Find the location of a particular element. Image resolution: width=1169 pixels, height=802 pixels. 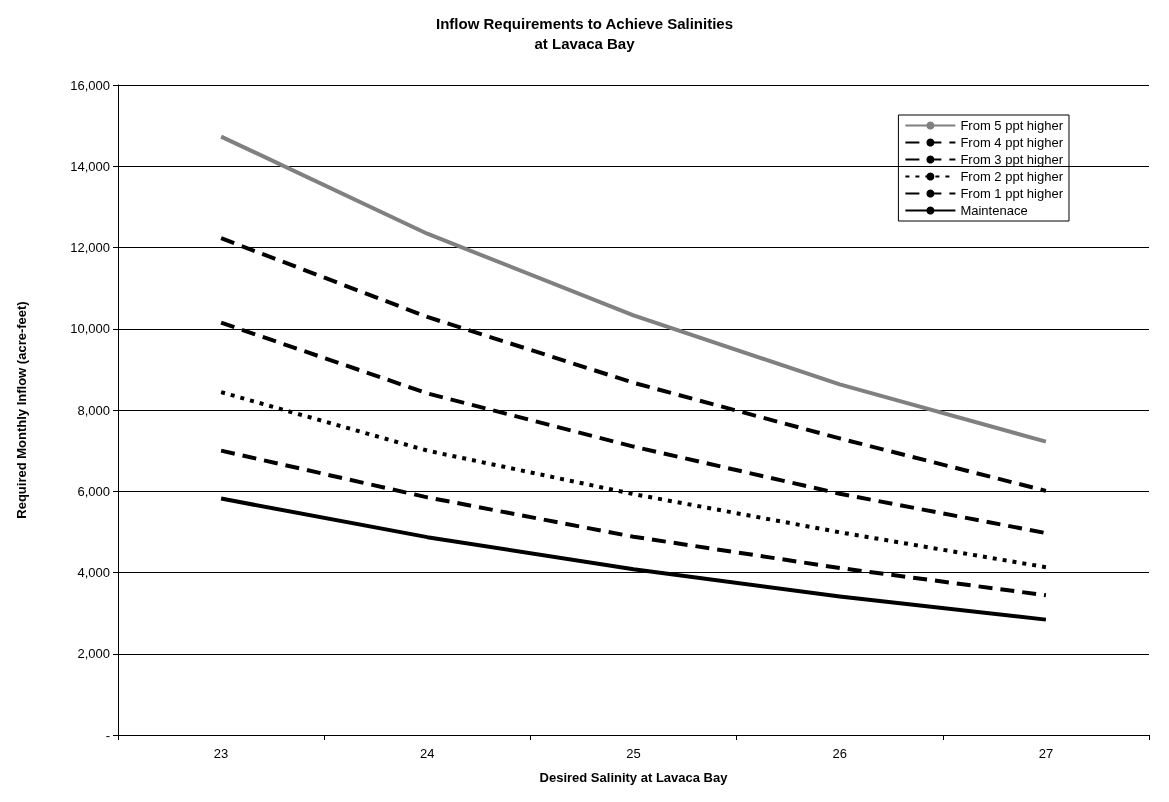

y-tick-label: - is located at coordinates (107, 735).